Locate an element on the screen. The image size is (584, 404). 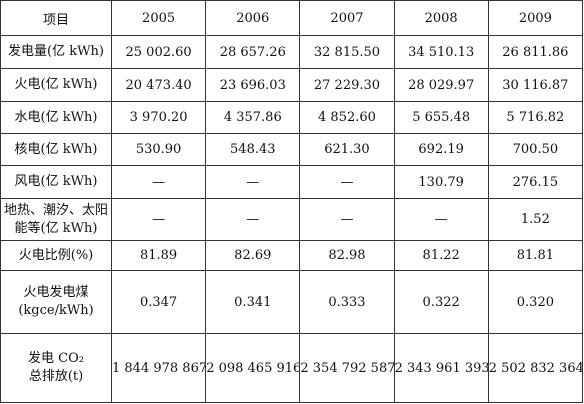
value-cell: 5 655.48 is located at coordinates (441, 117).